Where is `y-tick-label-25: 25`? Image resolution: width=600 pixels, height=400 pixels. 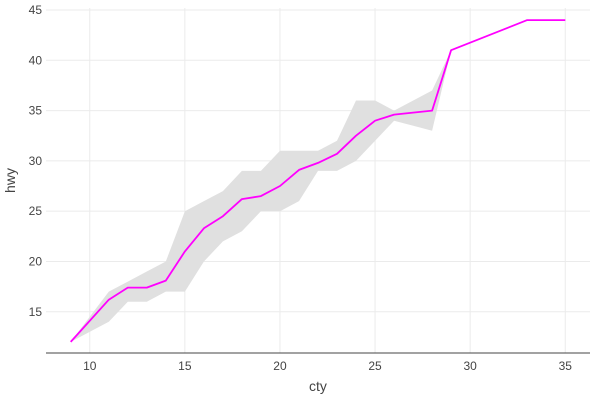 y-tick-label-25: 25 is located at coordinates (36, 211).